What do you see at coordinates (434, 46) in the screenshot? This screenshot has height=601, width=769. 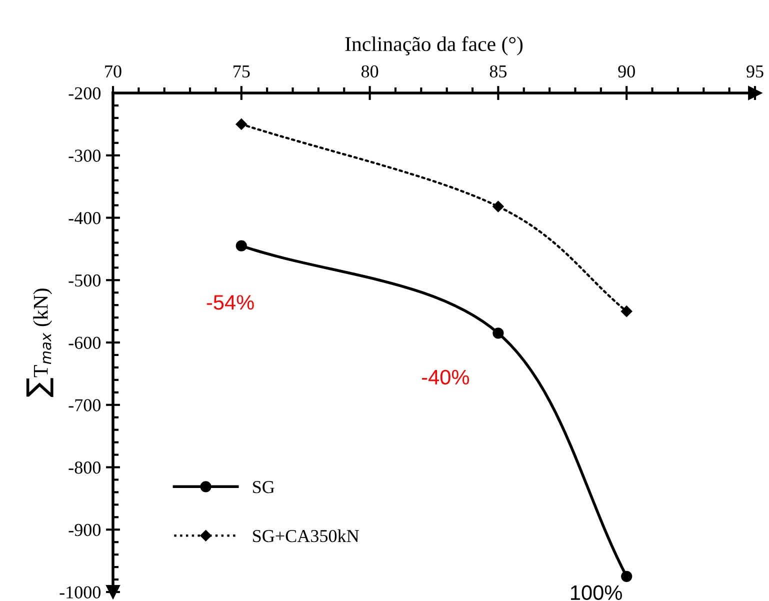 I see `x-axis-title: Inclinação da face (°)` at bounding box center [434, 46].